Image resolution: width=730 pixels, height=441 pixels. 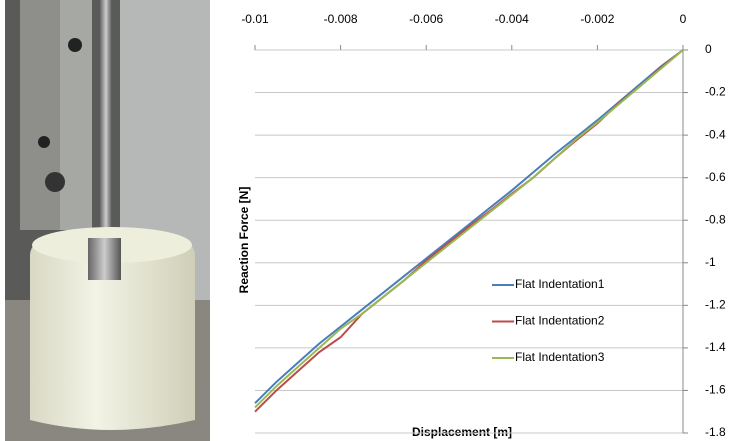 I want to click on x-tick-label: -0.01, so click(x=255, y=19).